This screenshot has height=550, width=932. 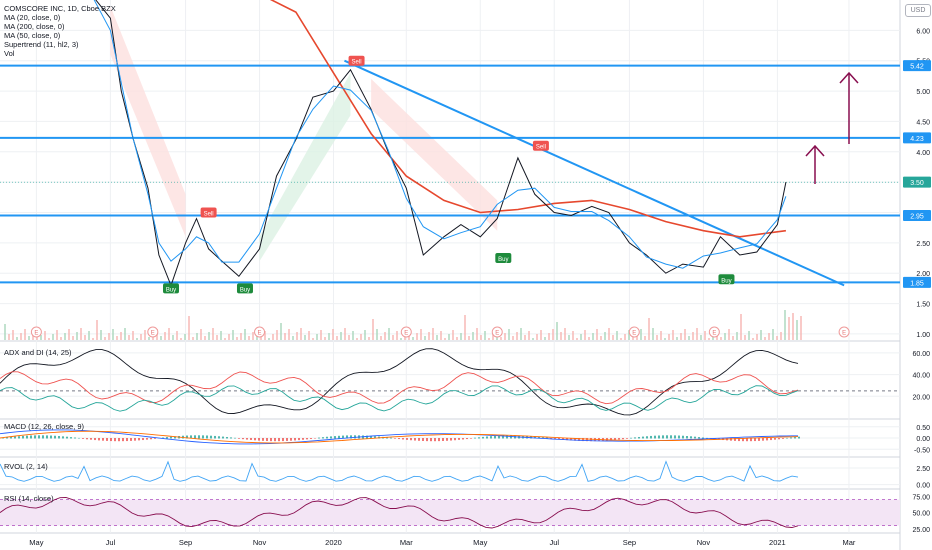 What do you see at coordinates (399, 398) in the screenshot?
I see `di-plus-line` at bounding box center [399, 398].